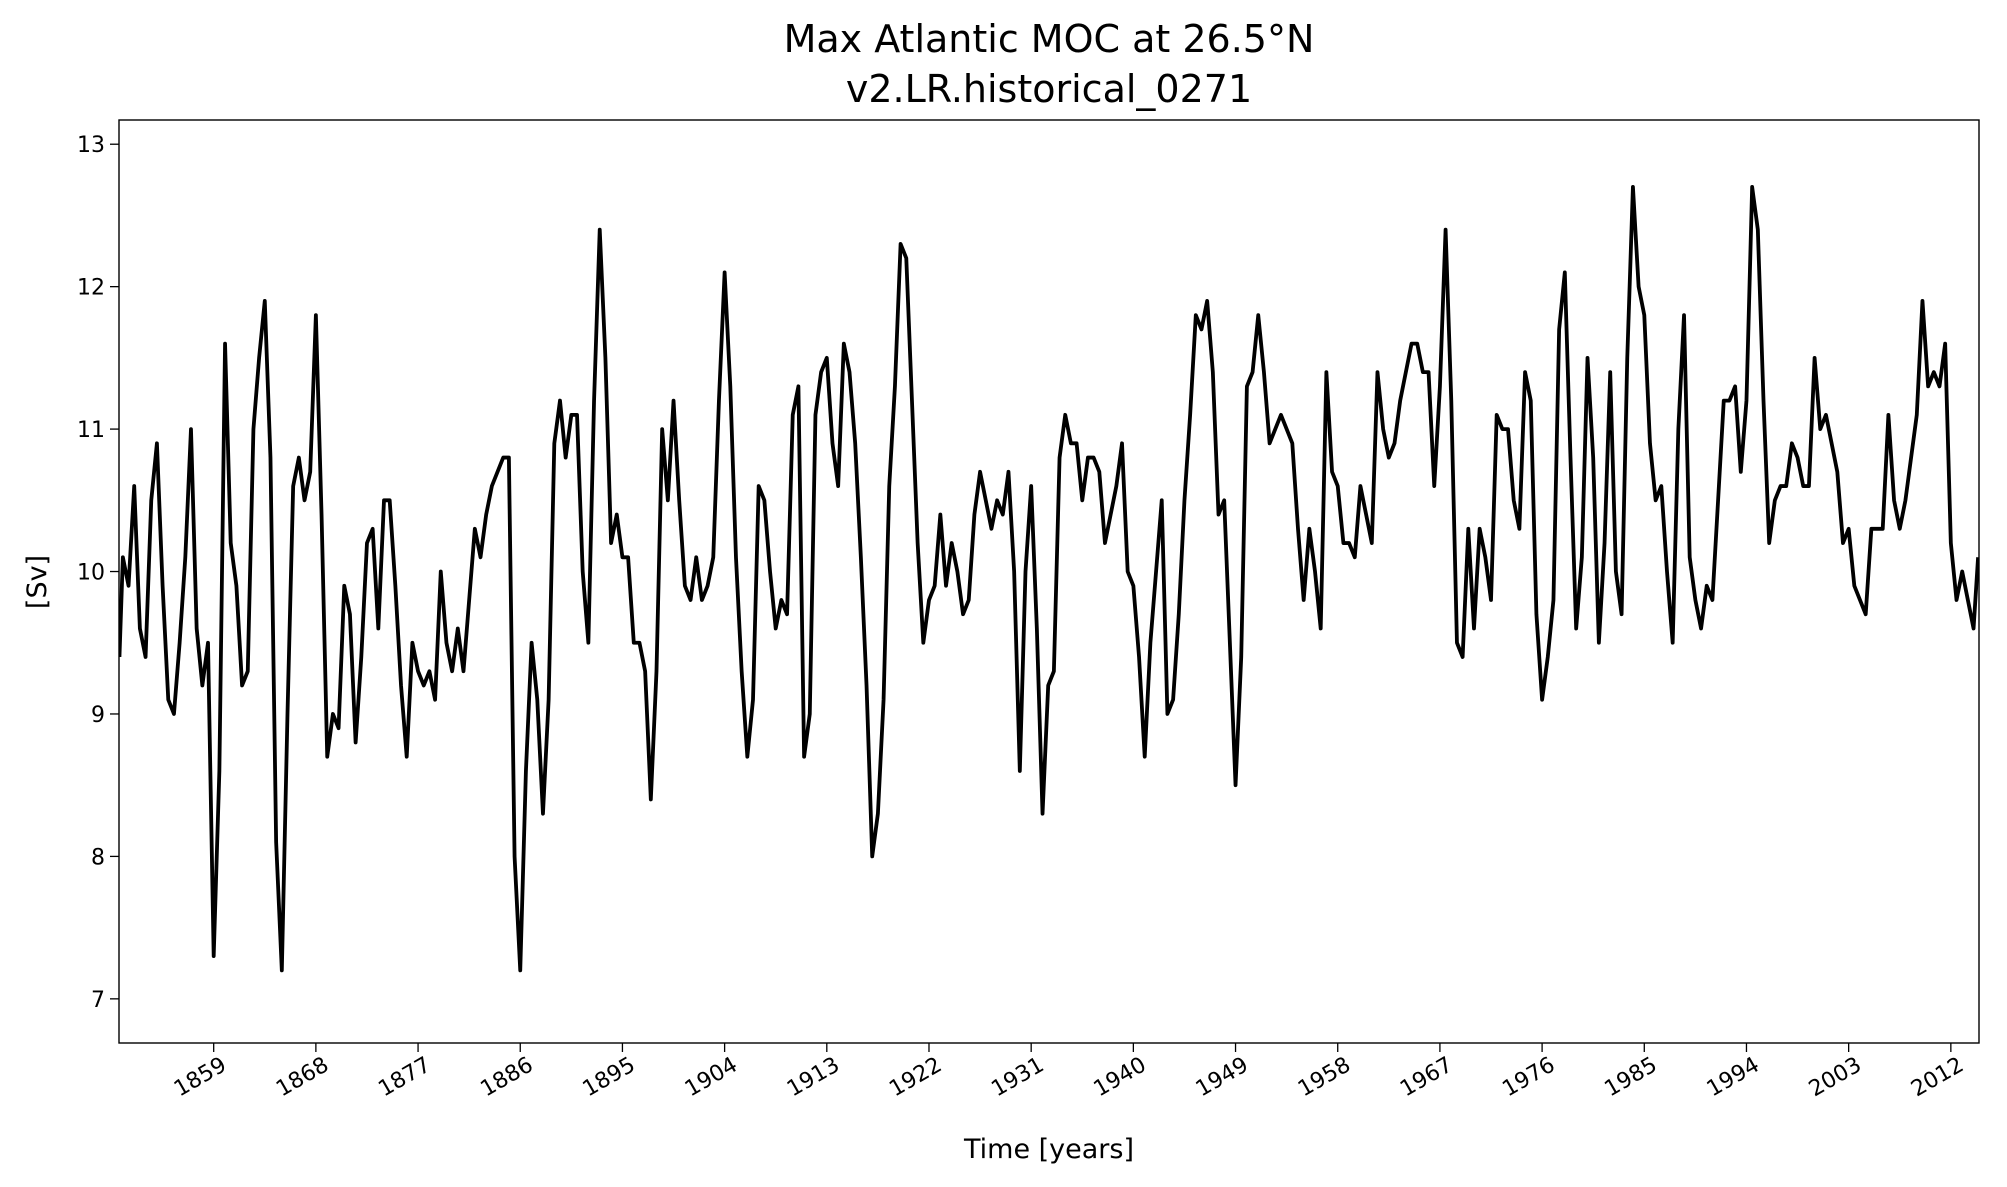  What do you see at coordinates (302, 1078) in the screenshot?
I see `x-tick-label: 1868` at bounding box center [302, 1078].